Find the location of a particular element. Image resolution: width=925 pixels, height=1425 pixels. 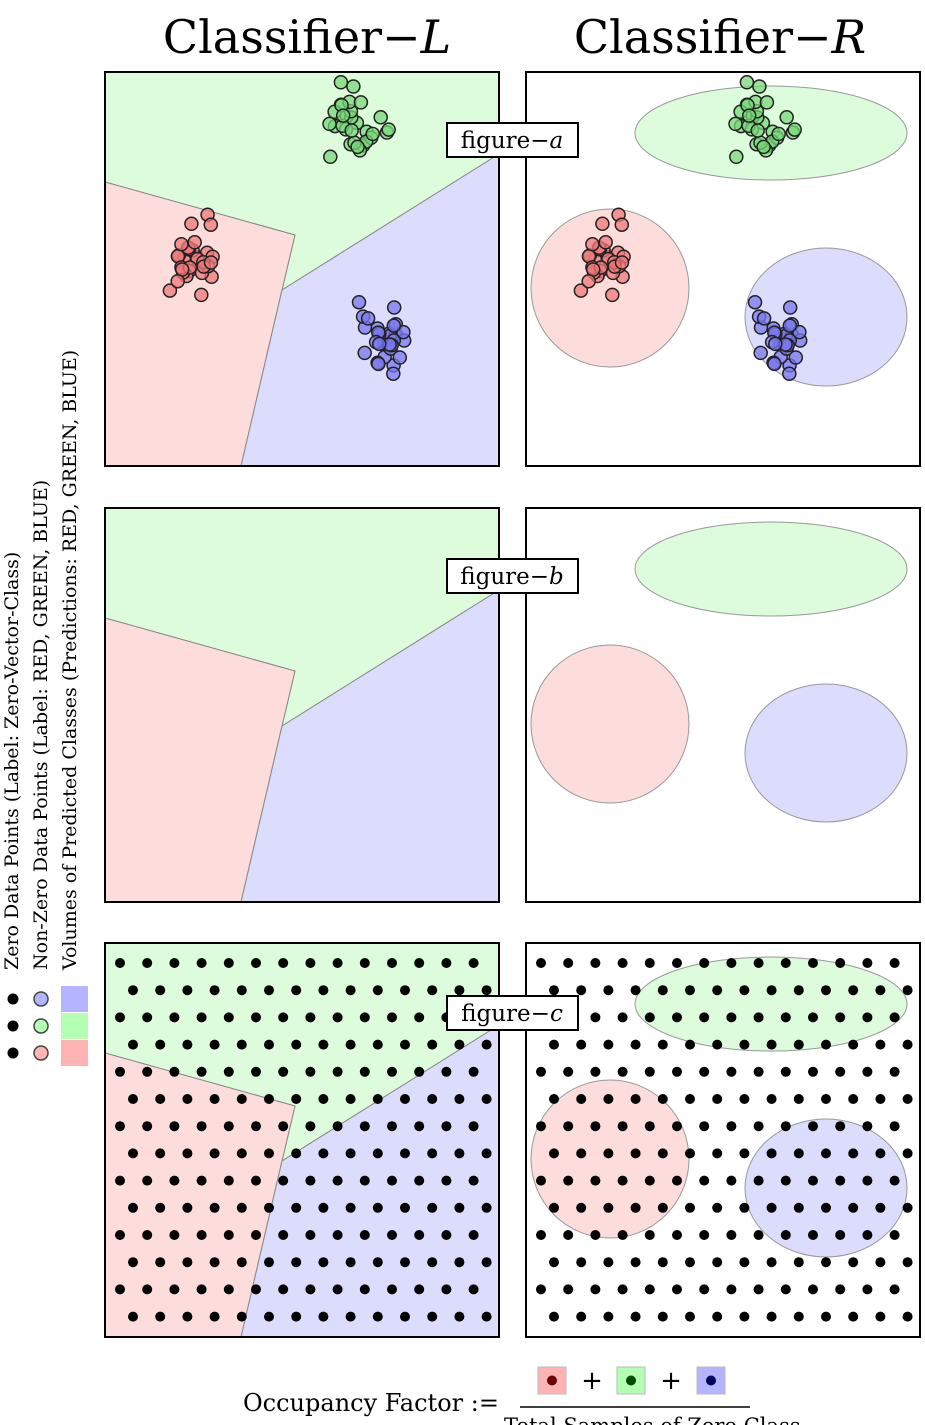

figure-label-a: figure−a is located at coordinates (512, 140).